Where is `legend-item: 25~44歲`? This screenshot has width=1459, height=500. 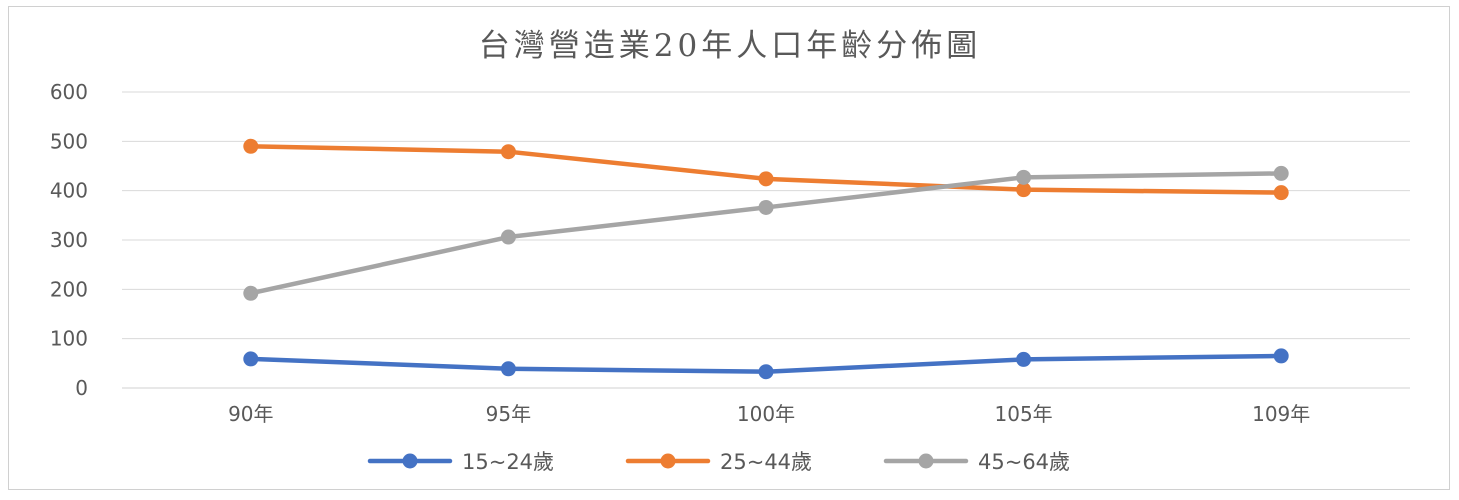
legend-item: 25~44歲 is located at coordinates (718, 462).